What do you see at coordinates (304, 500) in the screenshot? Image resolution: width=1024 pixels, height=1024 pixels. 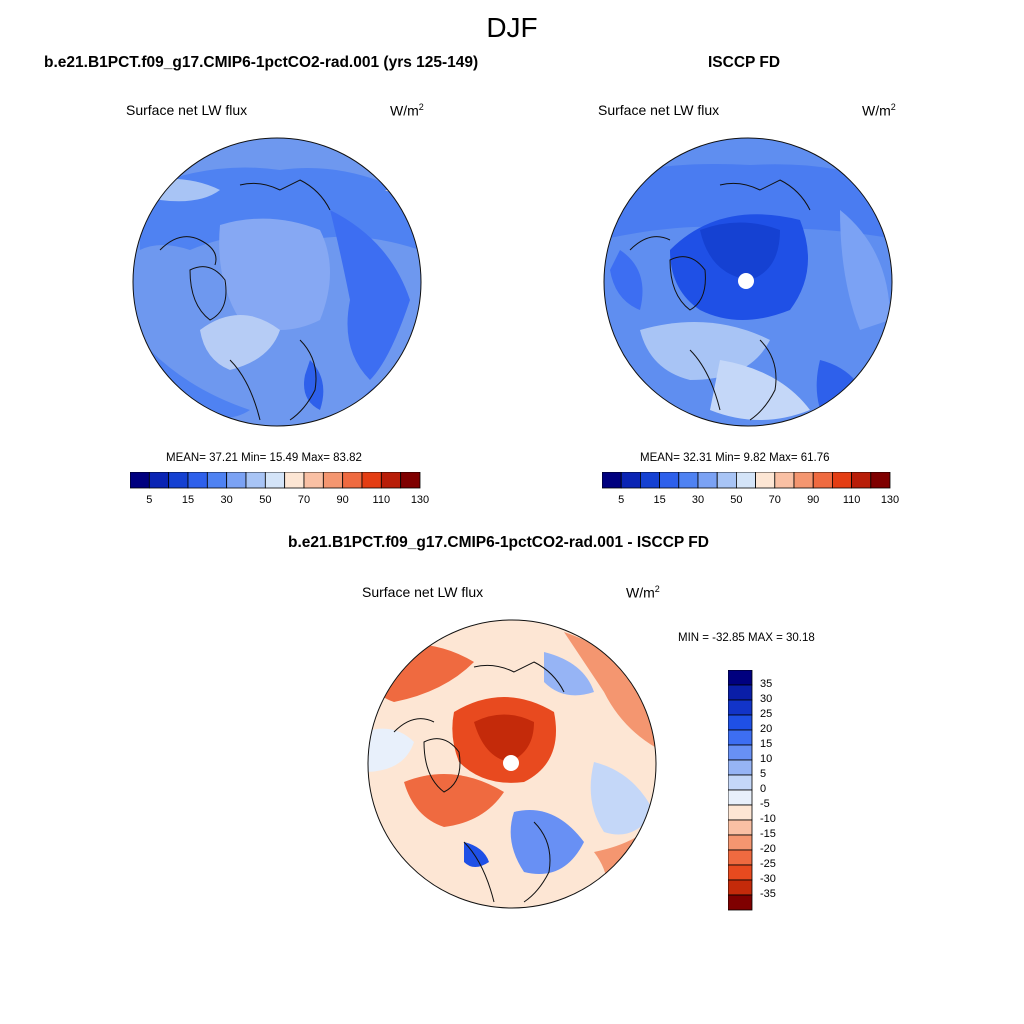 I see `model-colorbar-tick-label: 70` at bounding box center [304, 500].